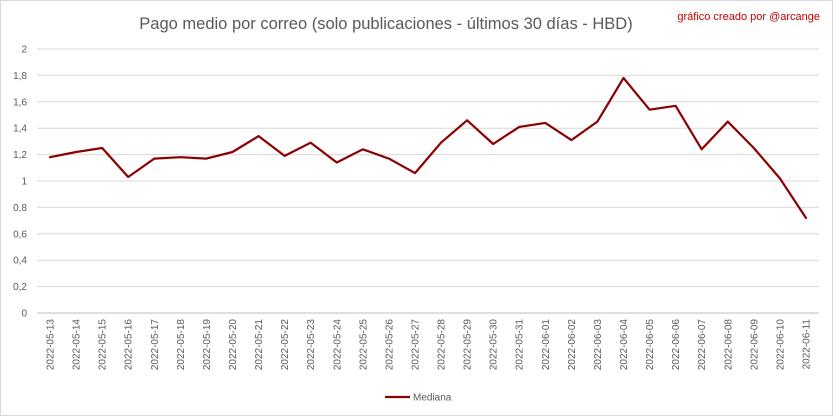 The height and width of the screenshot is (417, 833). Describe the element at coordinates (103, 345) in the screenshot. I see `x-tick-label: 2022-05-15` at that location.